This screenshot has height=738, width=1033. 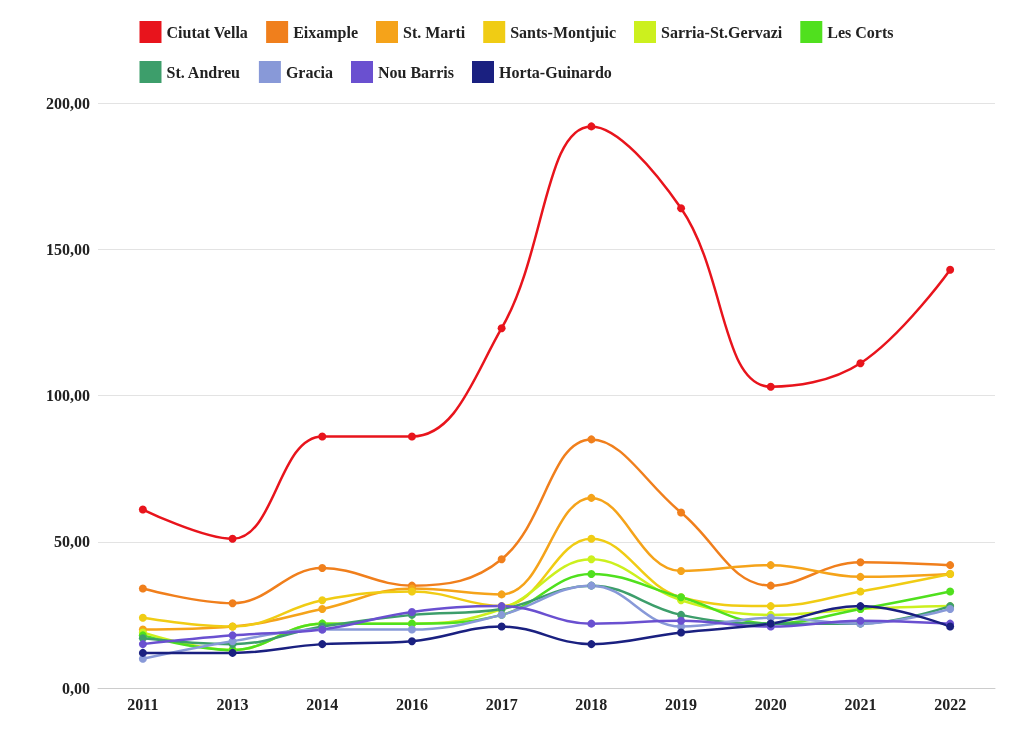 I want to click on y-tick-label: 100,00, so click(x=68, y=395).